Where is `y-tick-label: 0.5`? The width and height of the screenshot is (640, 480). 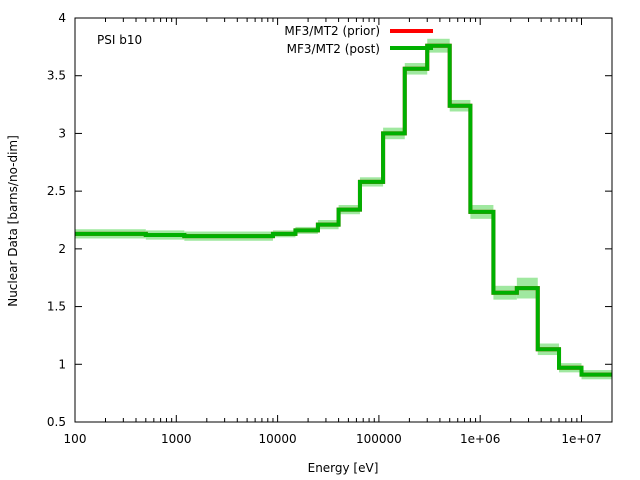 y-tick-label: 0.5 is located at coordinates (56, 422).